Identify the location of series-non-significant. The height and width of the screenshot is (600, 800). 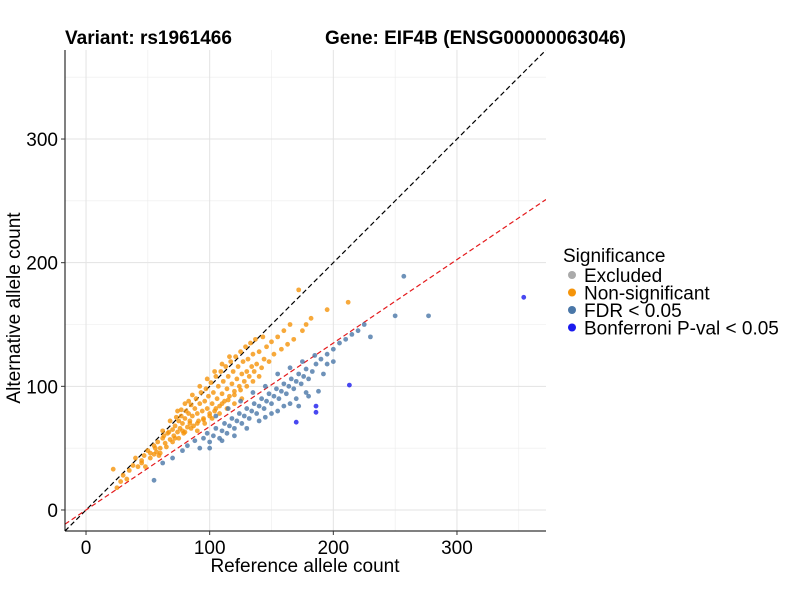
(230, 389).